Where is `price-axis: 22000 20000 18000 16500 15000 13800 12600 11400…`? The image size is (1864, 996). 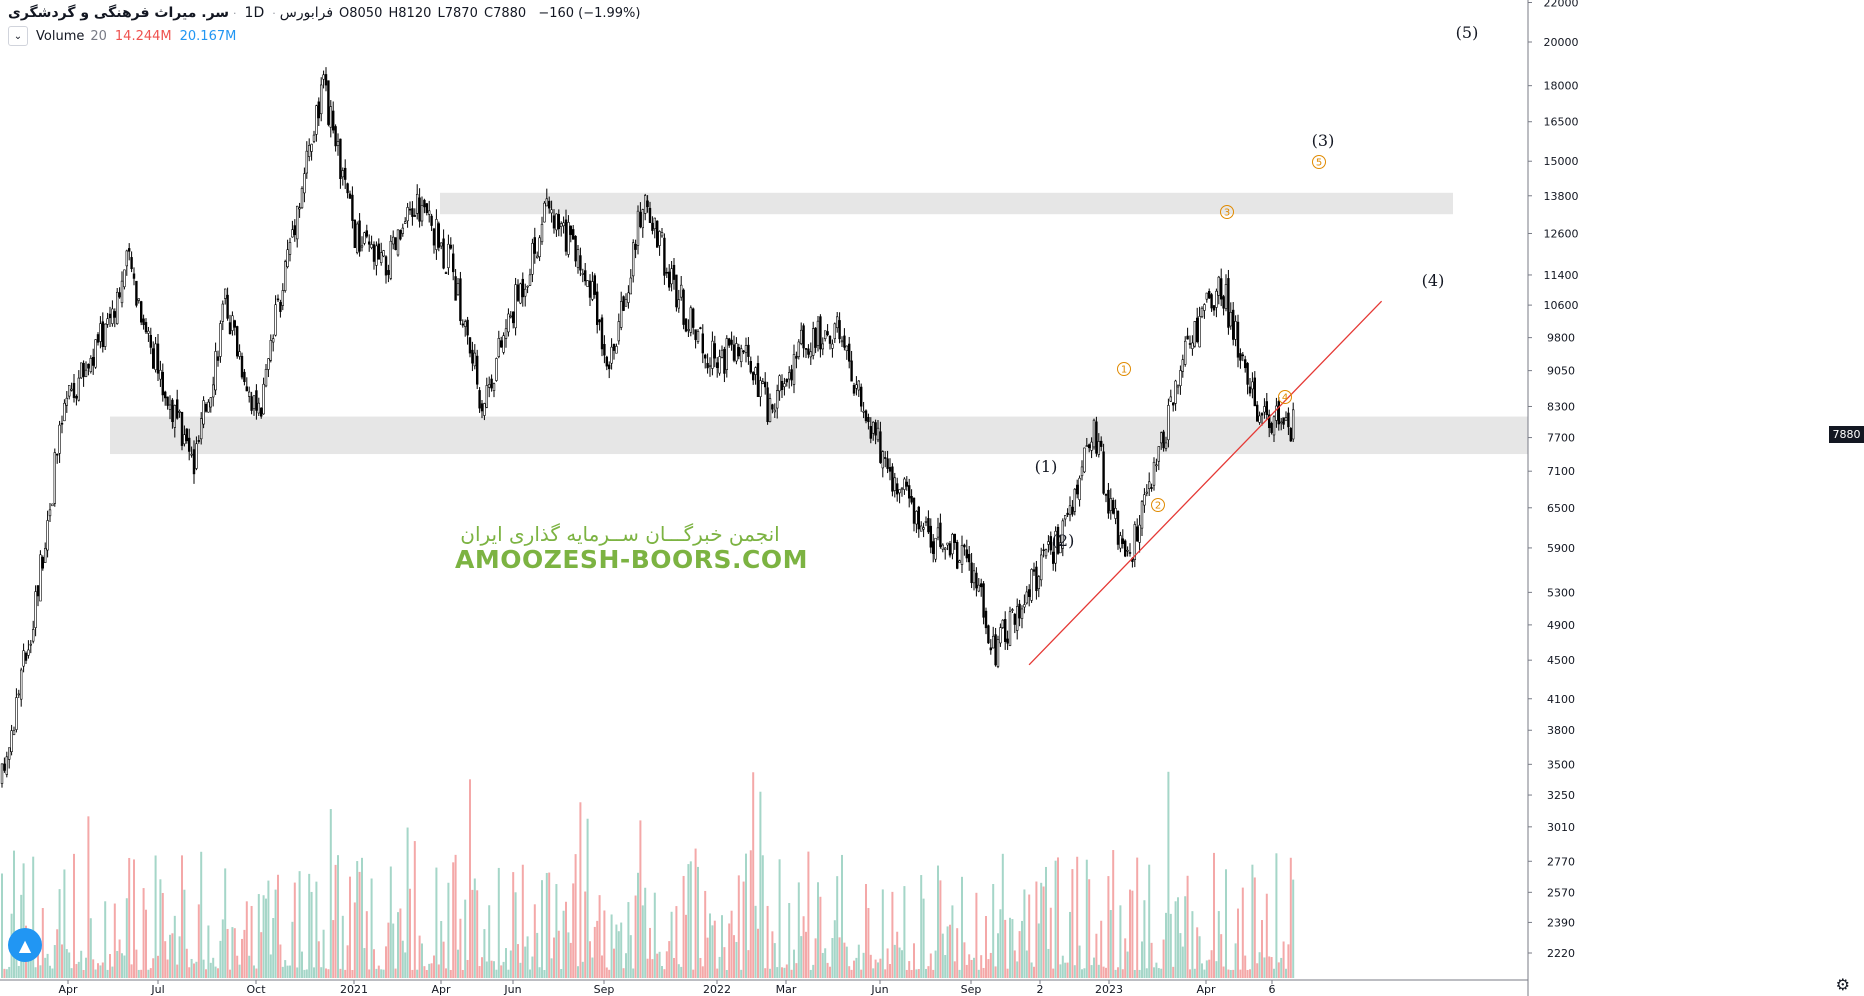
price-axis: 22000 20000 18000 16500 15000 13800 12600 11400… is located at coordinates (1553, 498).